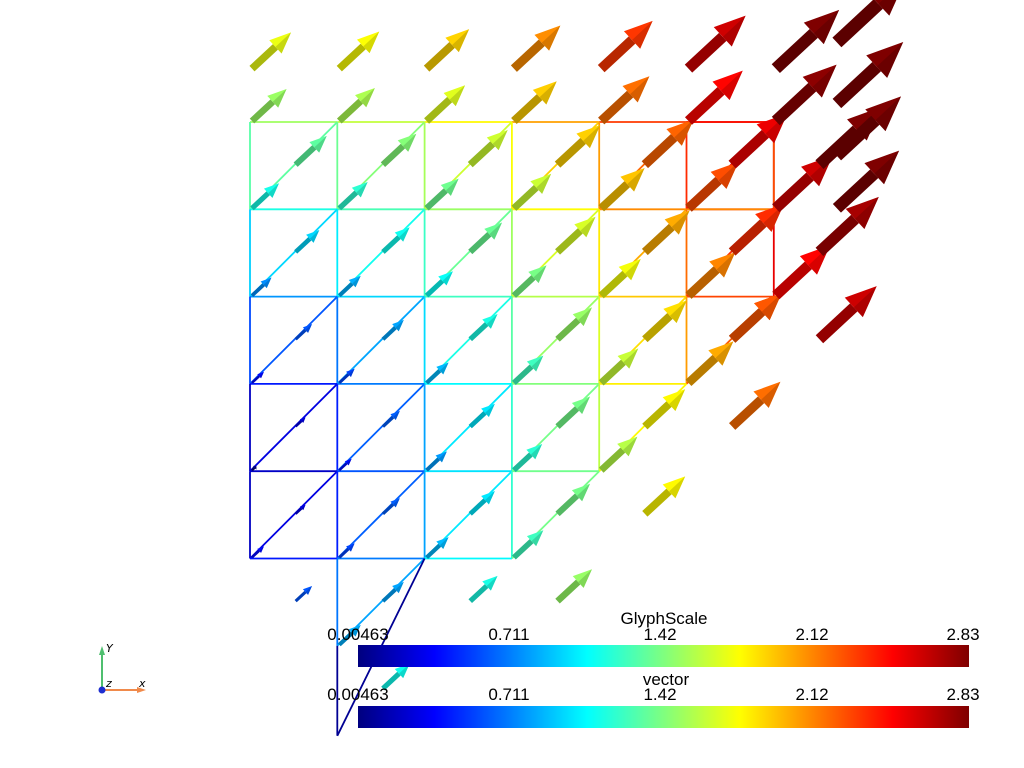 This screenshot has width=1024, height=768. What do you see at coordinates (102, 650) in the screenshot?
I see `y-axis-arrow-icon` at bounding box center [102, 650].